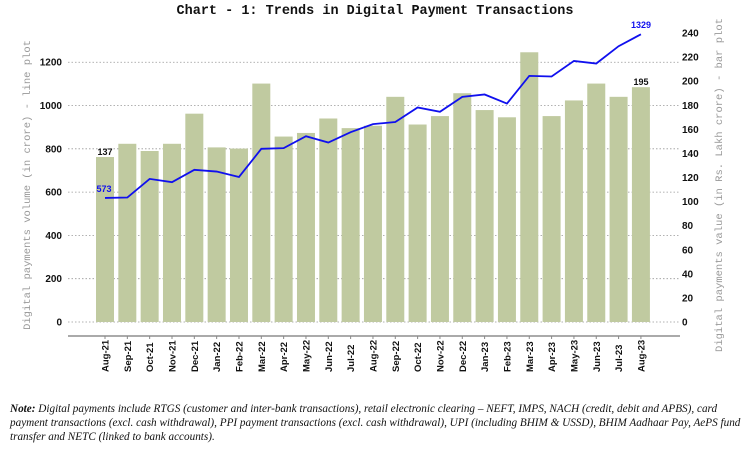  Describe the element at coordinates (688, 226) in the screenshot. I see `right-tick-label: 80` at that location.